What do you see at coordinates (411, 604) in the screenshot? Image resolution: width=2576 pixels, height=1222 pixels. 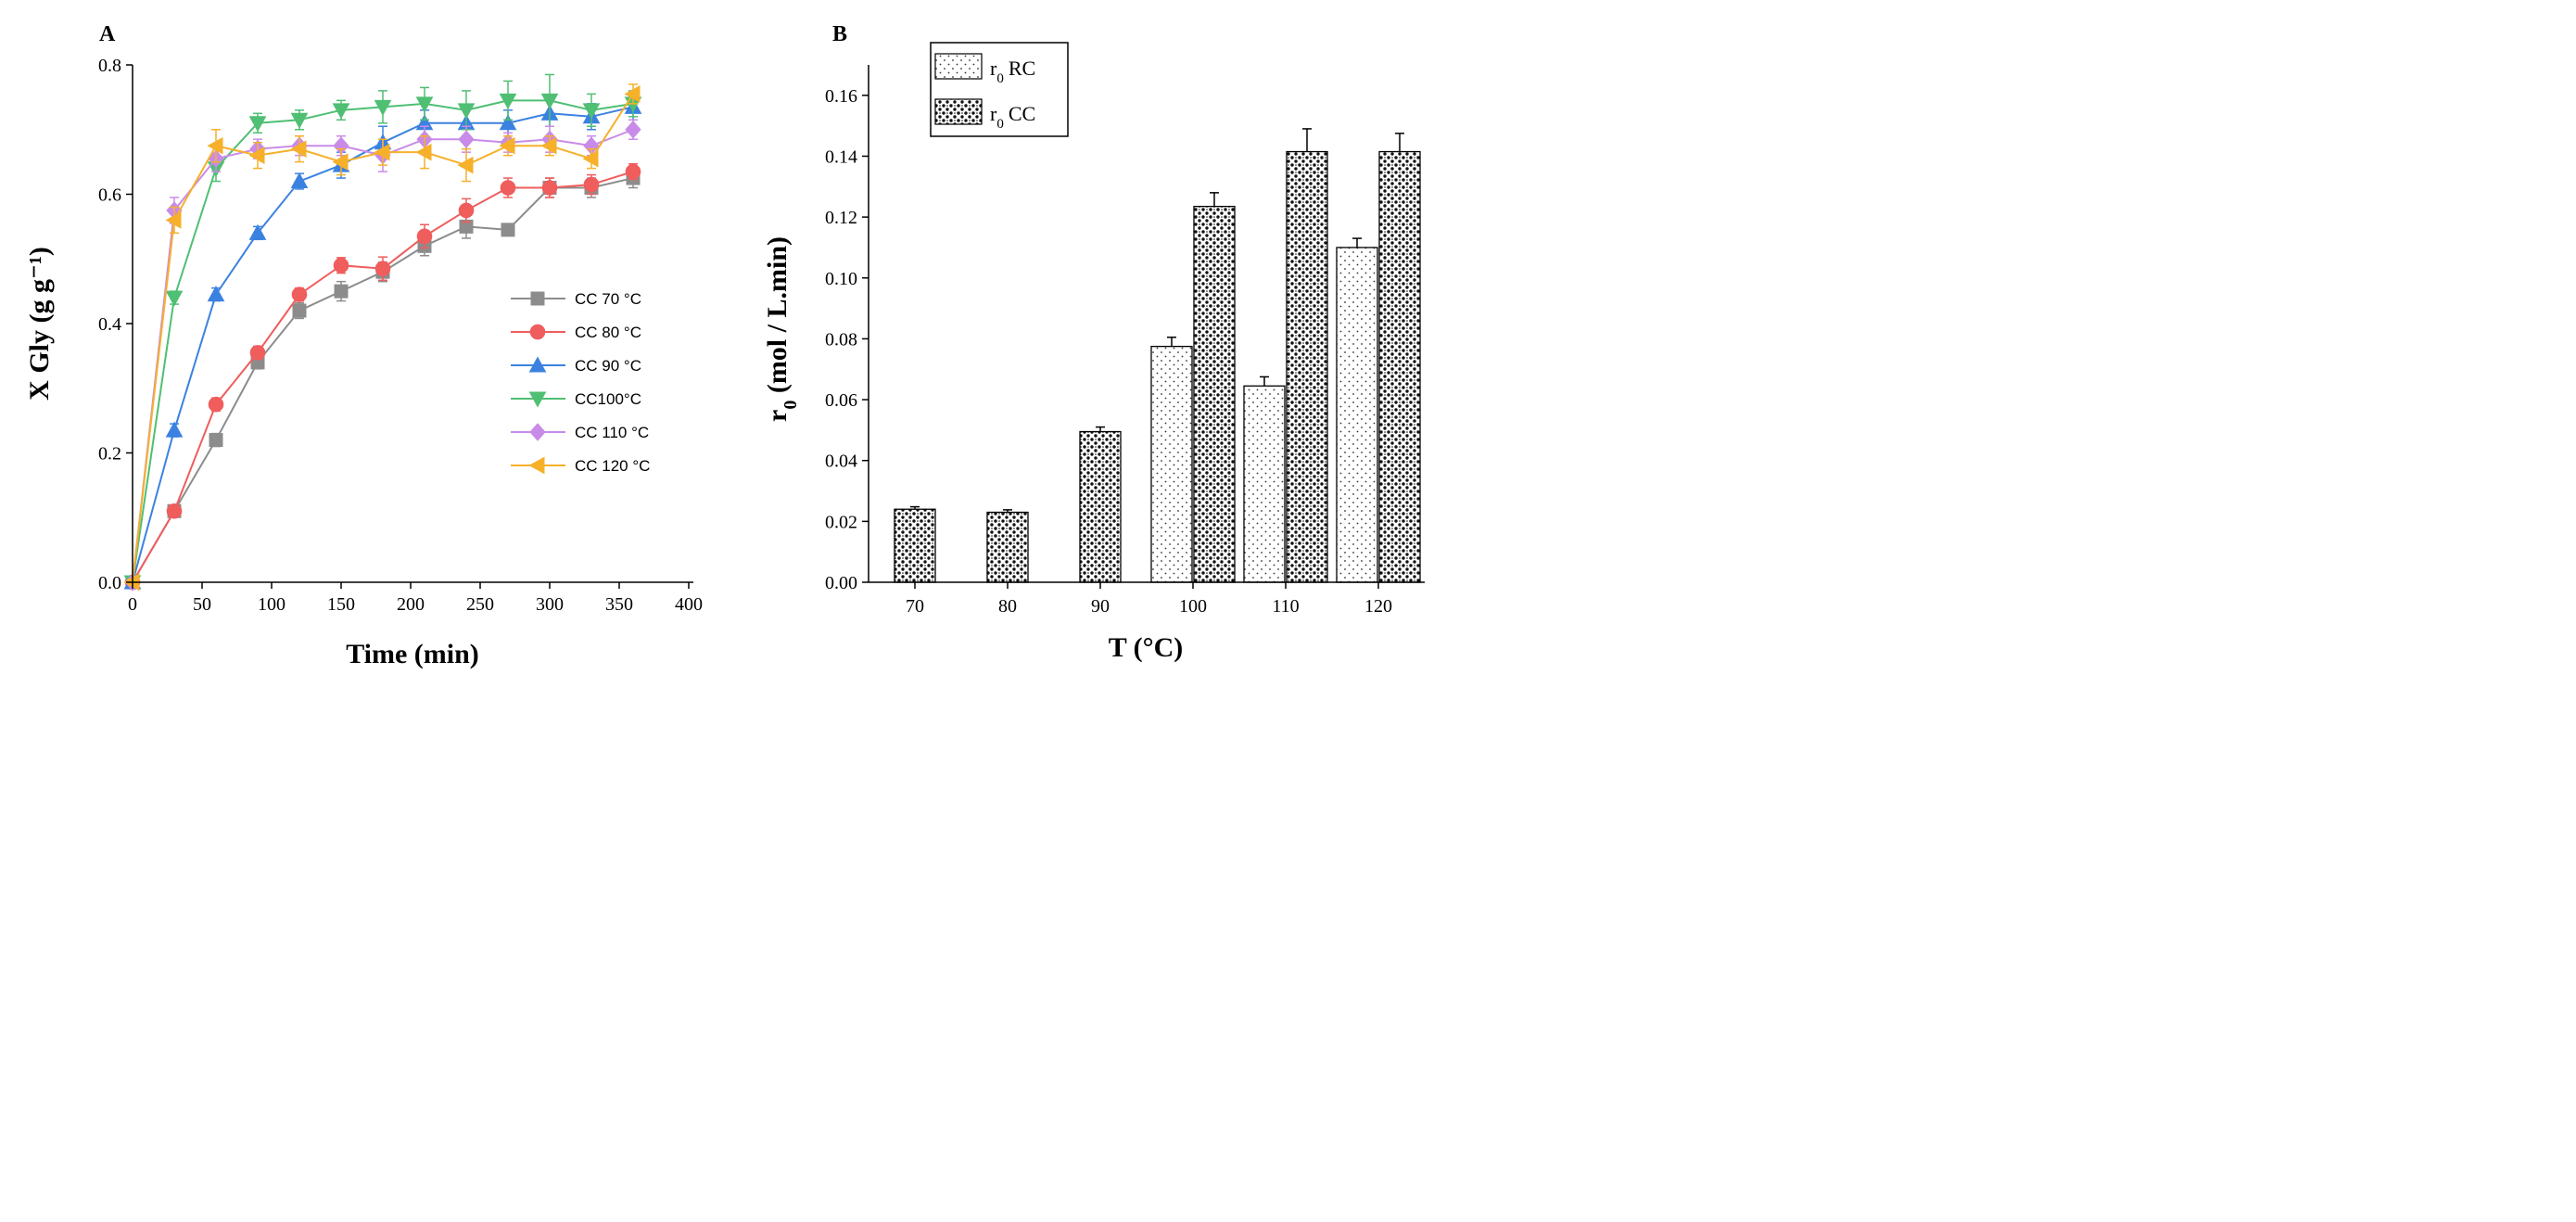 I see `x-tick-label: 200` at bounding box center [411, 604].